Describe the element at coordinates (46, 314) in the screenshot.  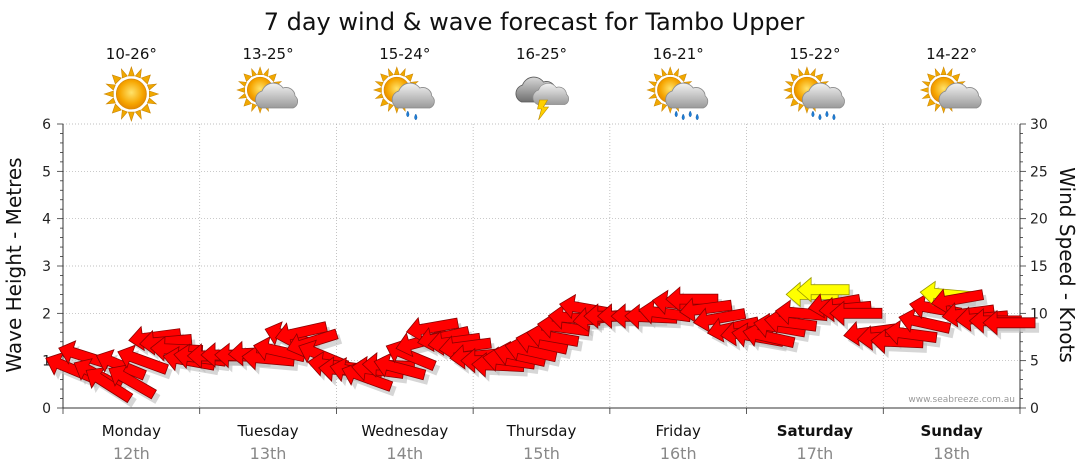
I see `y-tick-label: 2` at that location.